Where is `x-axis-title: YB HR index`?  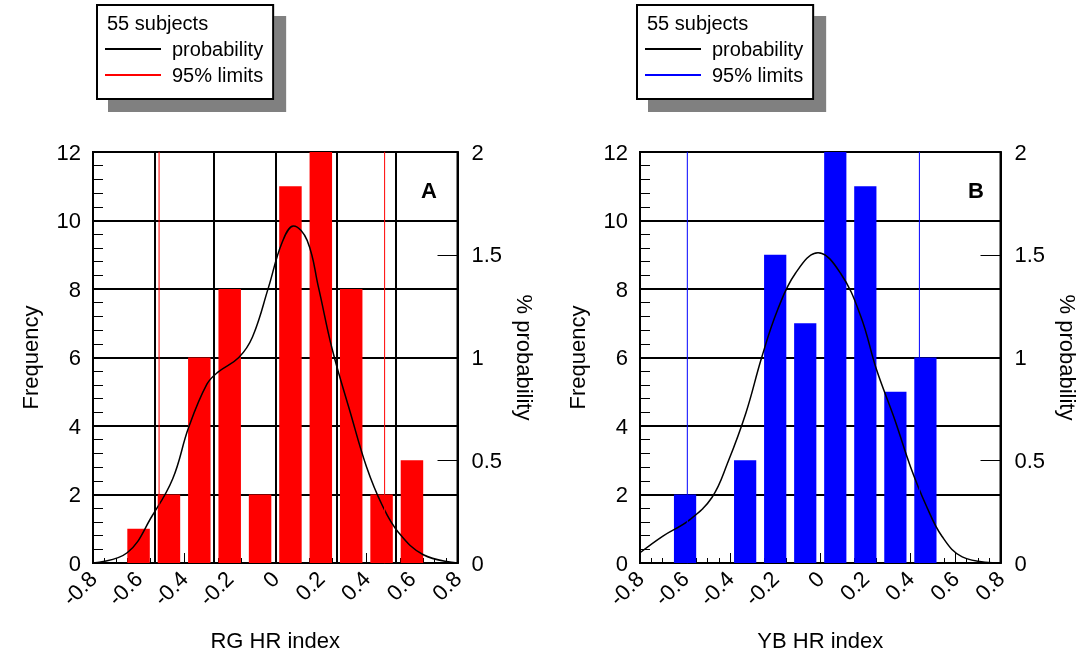 x-axis-title: YB HR index is located at coordinates (820, 640).